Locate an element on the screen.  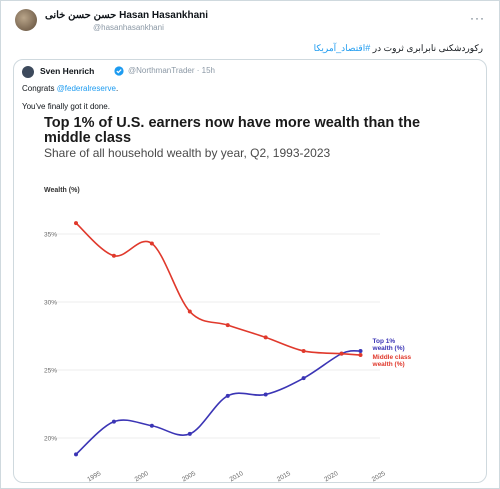
quoted-text-line-1: Congrats @federalreserve. is located at coordinates (70, 88).